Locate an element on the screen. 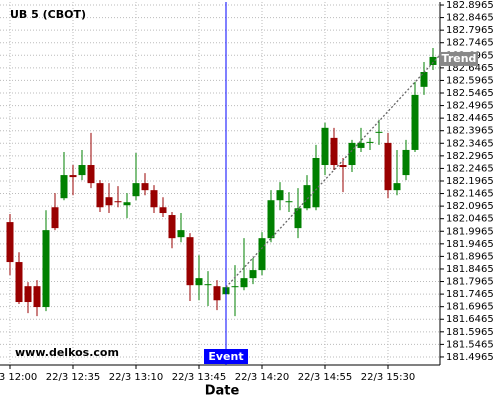 The height and width of the screenshot is (400, 500). event-label: Event is located at coordinates (225, 356).